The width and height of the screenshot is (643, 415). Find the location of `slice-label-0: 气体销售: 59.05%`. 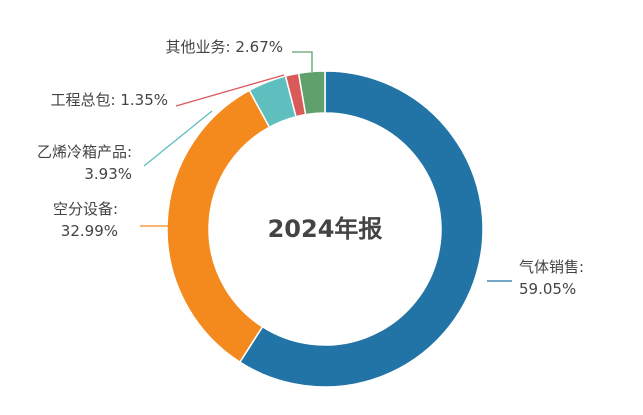

slice-label-0: 气体销售: 59.05% is located at coordinates (551, 278).